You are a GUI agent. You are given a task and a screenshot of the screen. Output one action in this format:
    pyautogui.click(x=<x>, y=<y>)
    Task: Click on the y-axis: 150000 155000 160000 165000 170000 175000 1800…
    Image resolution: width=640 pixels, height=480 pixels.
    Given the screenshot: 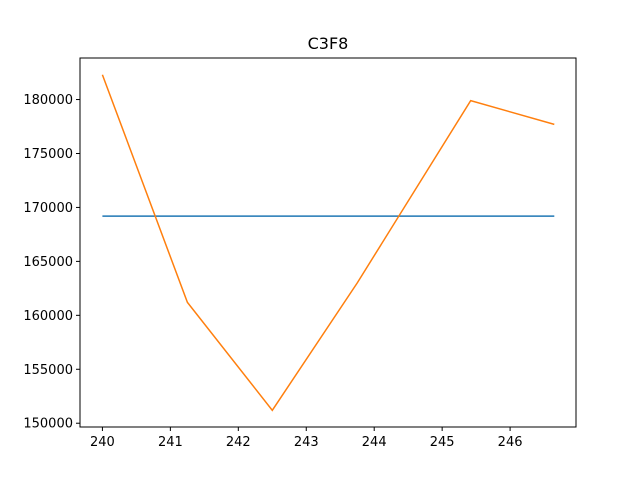 What is the action you would take?
    pyautogui.click(x=51, y=262)
    